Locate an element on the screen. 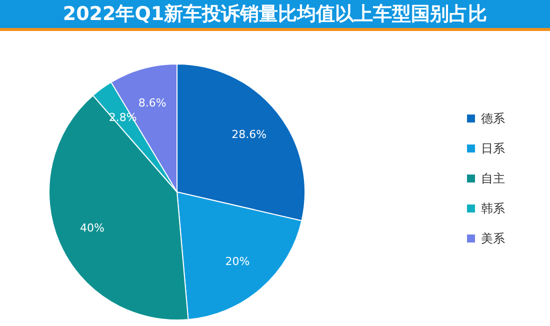 The image size is (550, 326). data-label: 28.6% is located at coordinates (249, 135).